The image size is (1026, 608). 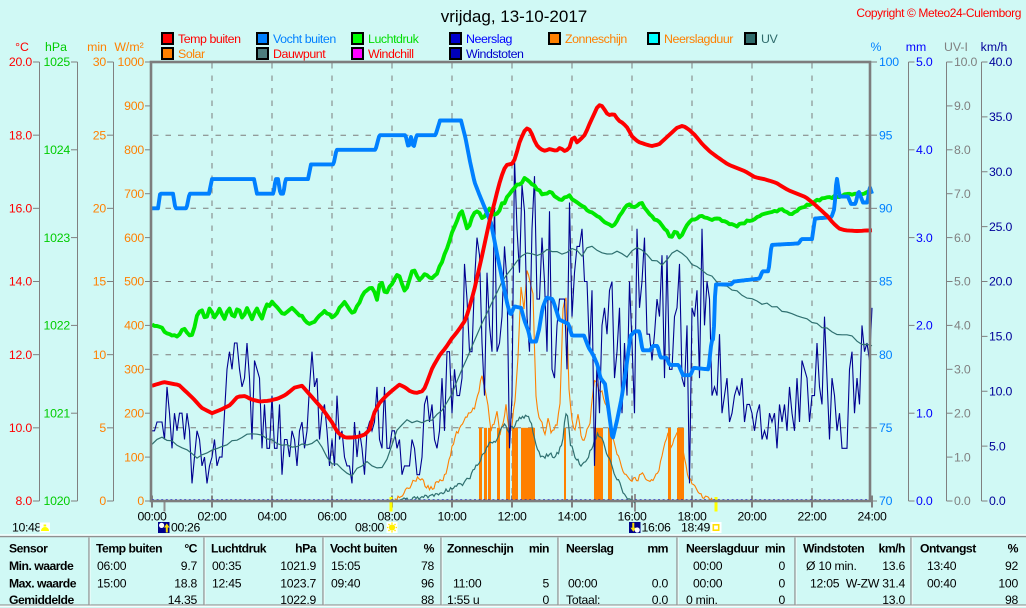 What do you see at coordinates (692, 517) in the screenshot?
I see `svg-text: 18:00` at bounding box center [692, 517].